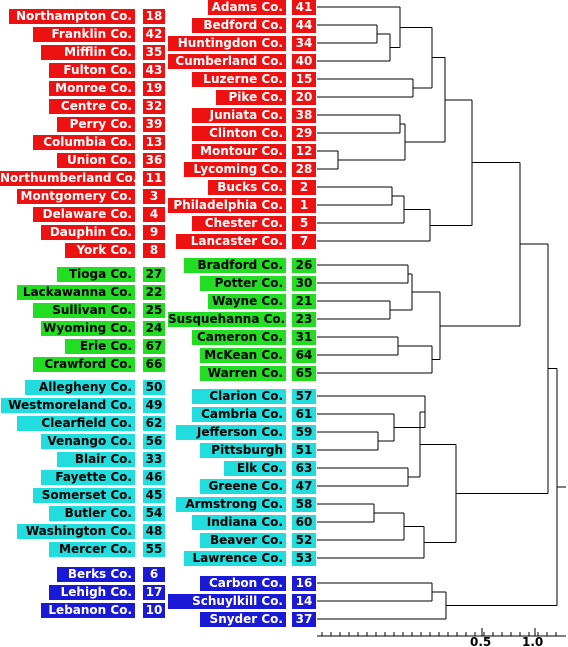 This screenshot has width=568, height=647. What do you see at coordinates (84, 310) in the screenshot?
I see `county-name: Sullivan Co.` at bounding box center [84, 310].